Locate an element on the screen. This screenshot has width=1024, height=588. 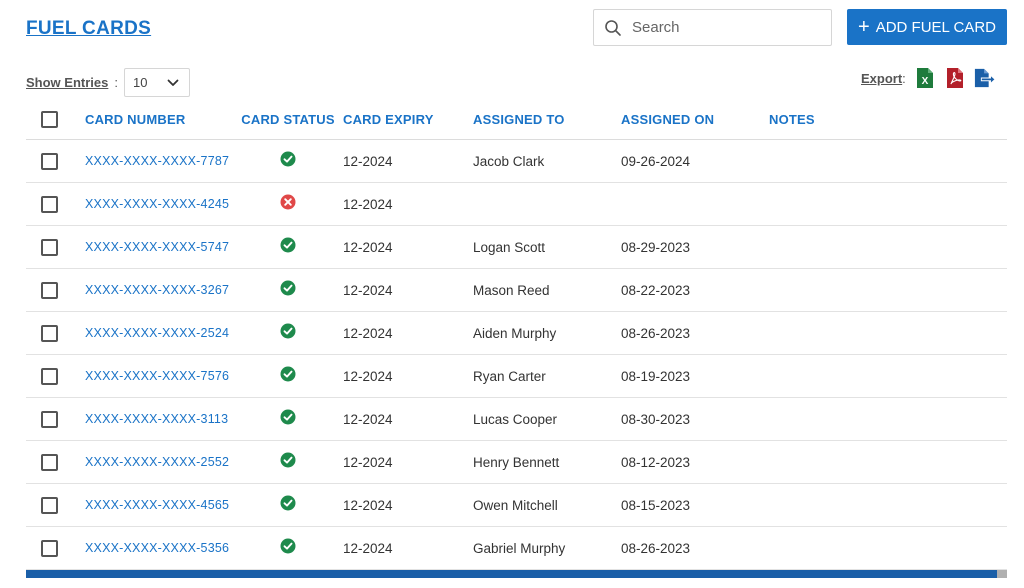
assigned-to: Logan Scott is located at coordinates (509, 247).